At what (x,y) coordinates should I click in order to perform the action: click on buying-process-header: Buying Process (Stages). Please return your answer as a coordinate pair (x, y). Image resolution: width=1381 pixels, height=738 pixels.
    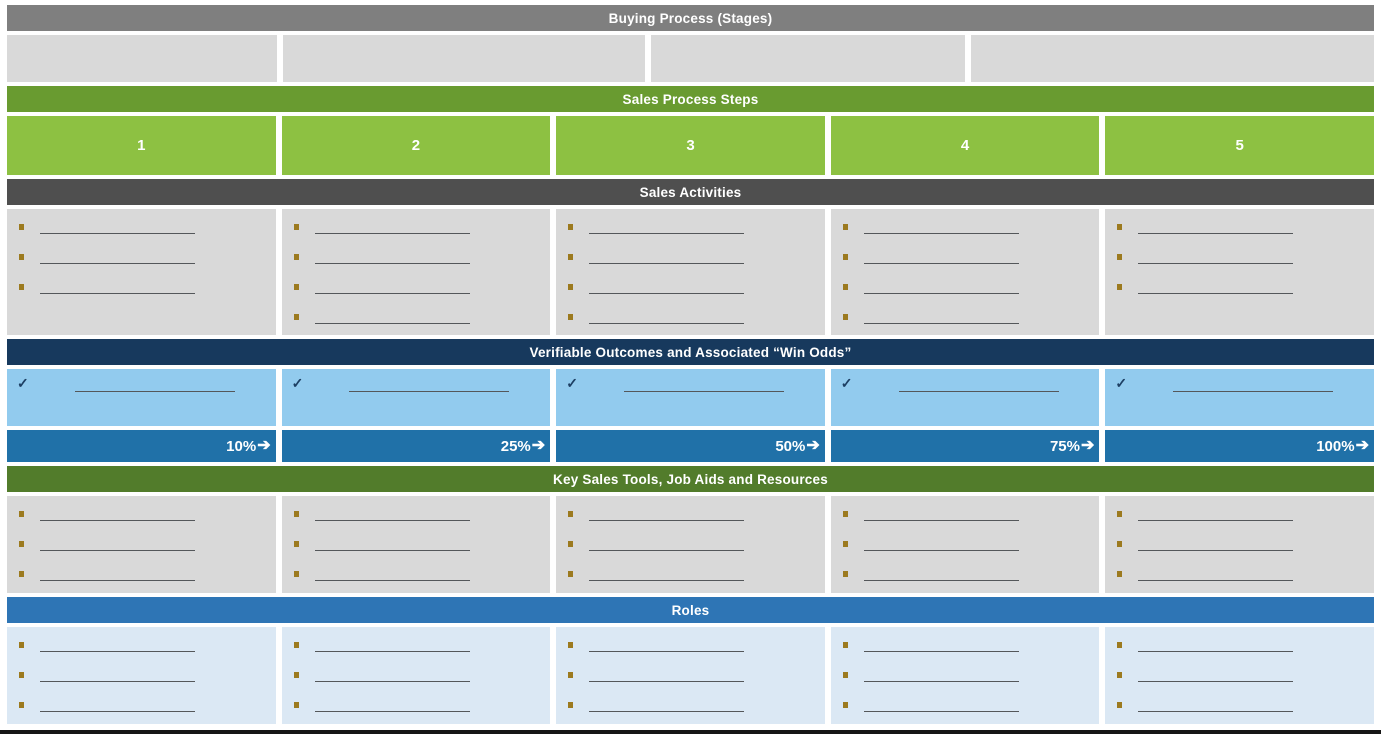
    Looking at the image, I should click on (690, 18).